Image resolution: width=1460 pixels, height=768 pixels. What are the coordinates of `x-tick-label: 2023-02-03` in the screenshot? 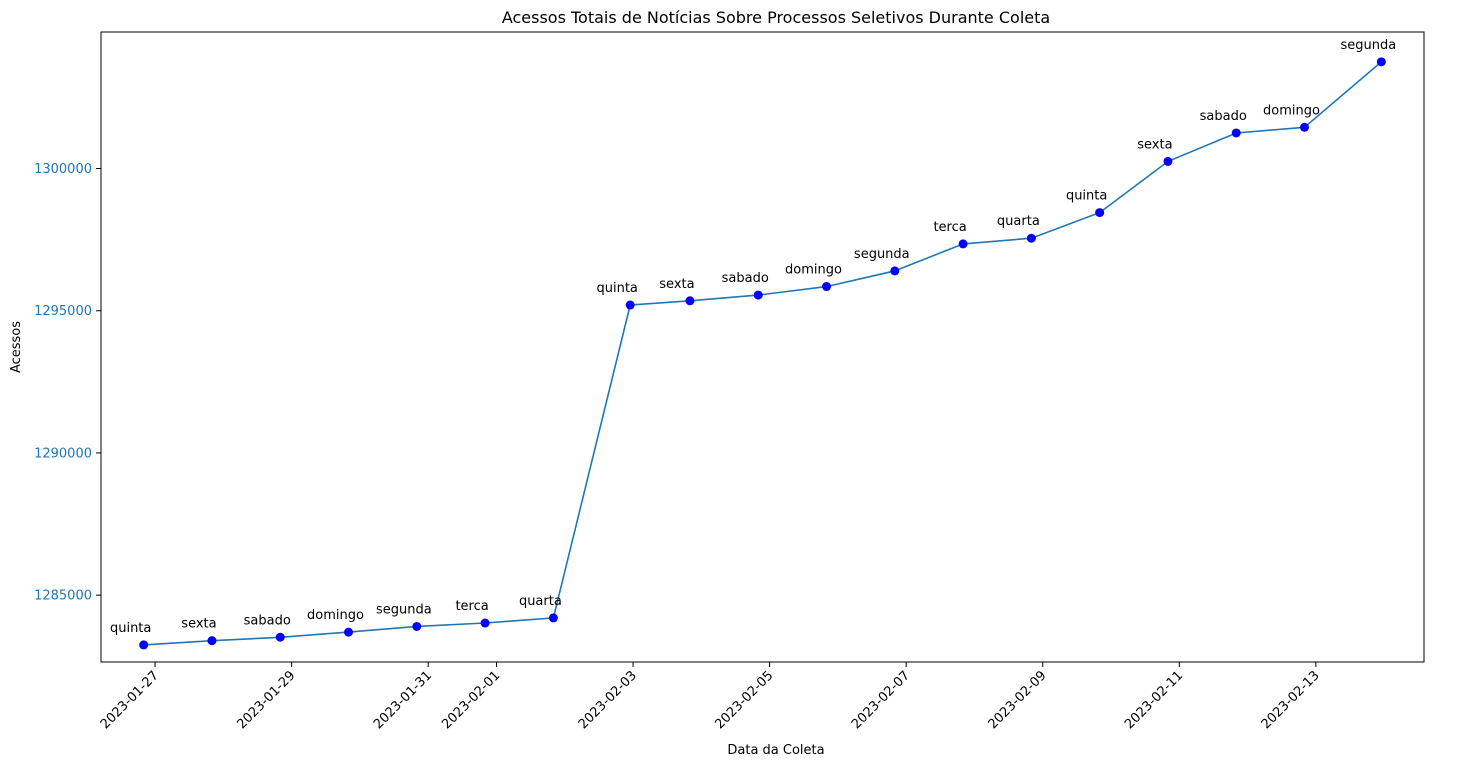 It's located at (608, 700).